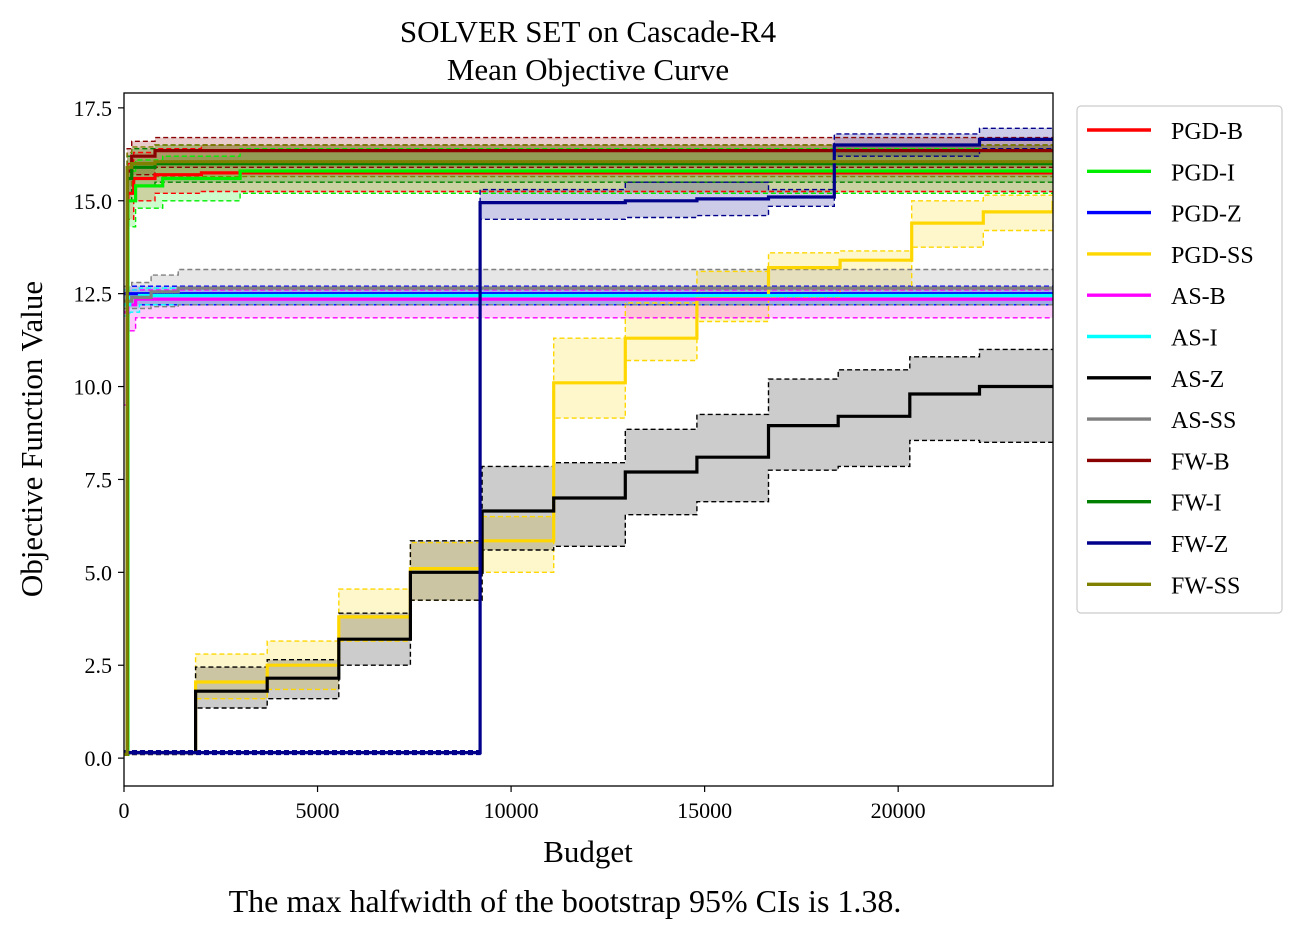 The image size is (1297, 934). What do you see at coordinates (704, 810) in the screenshot?
I see `x-tick-label: 15000` at bounding box center [704, 810].